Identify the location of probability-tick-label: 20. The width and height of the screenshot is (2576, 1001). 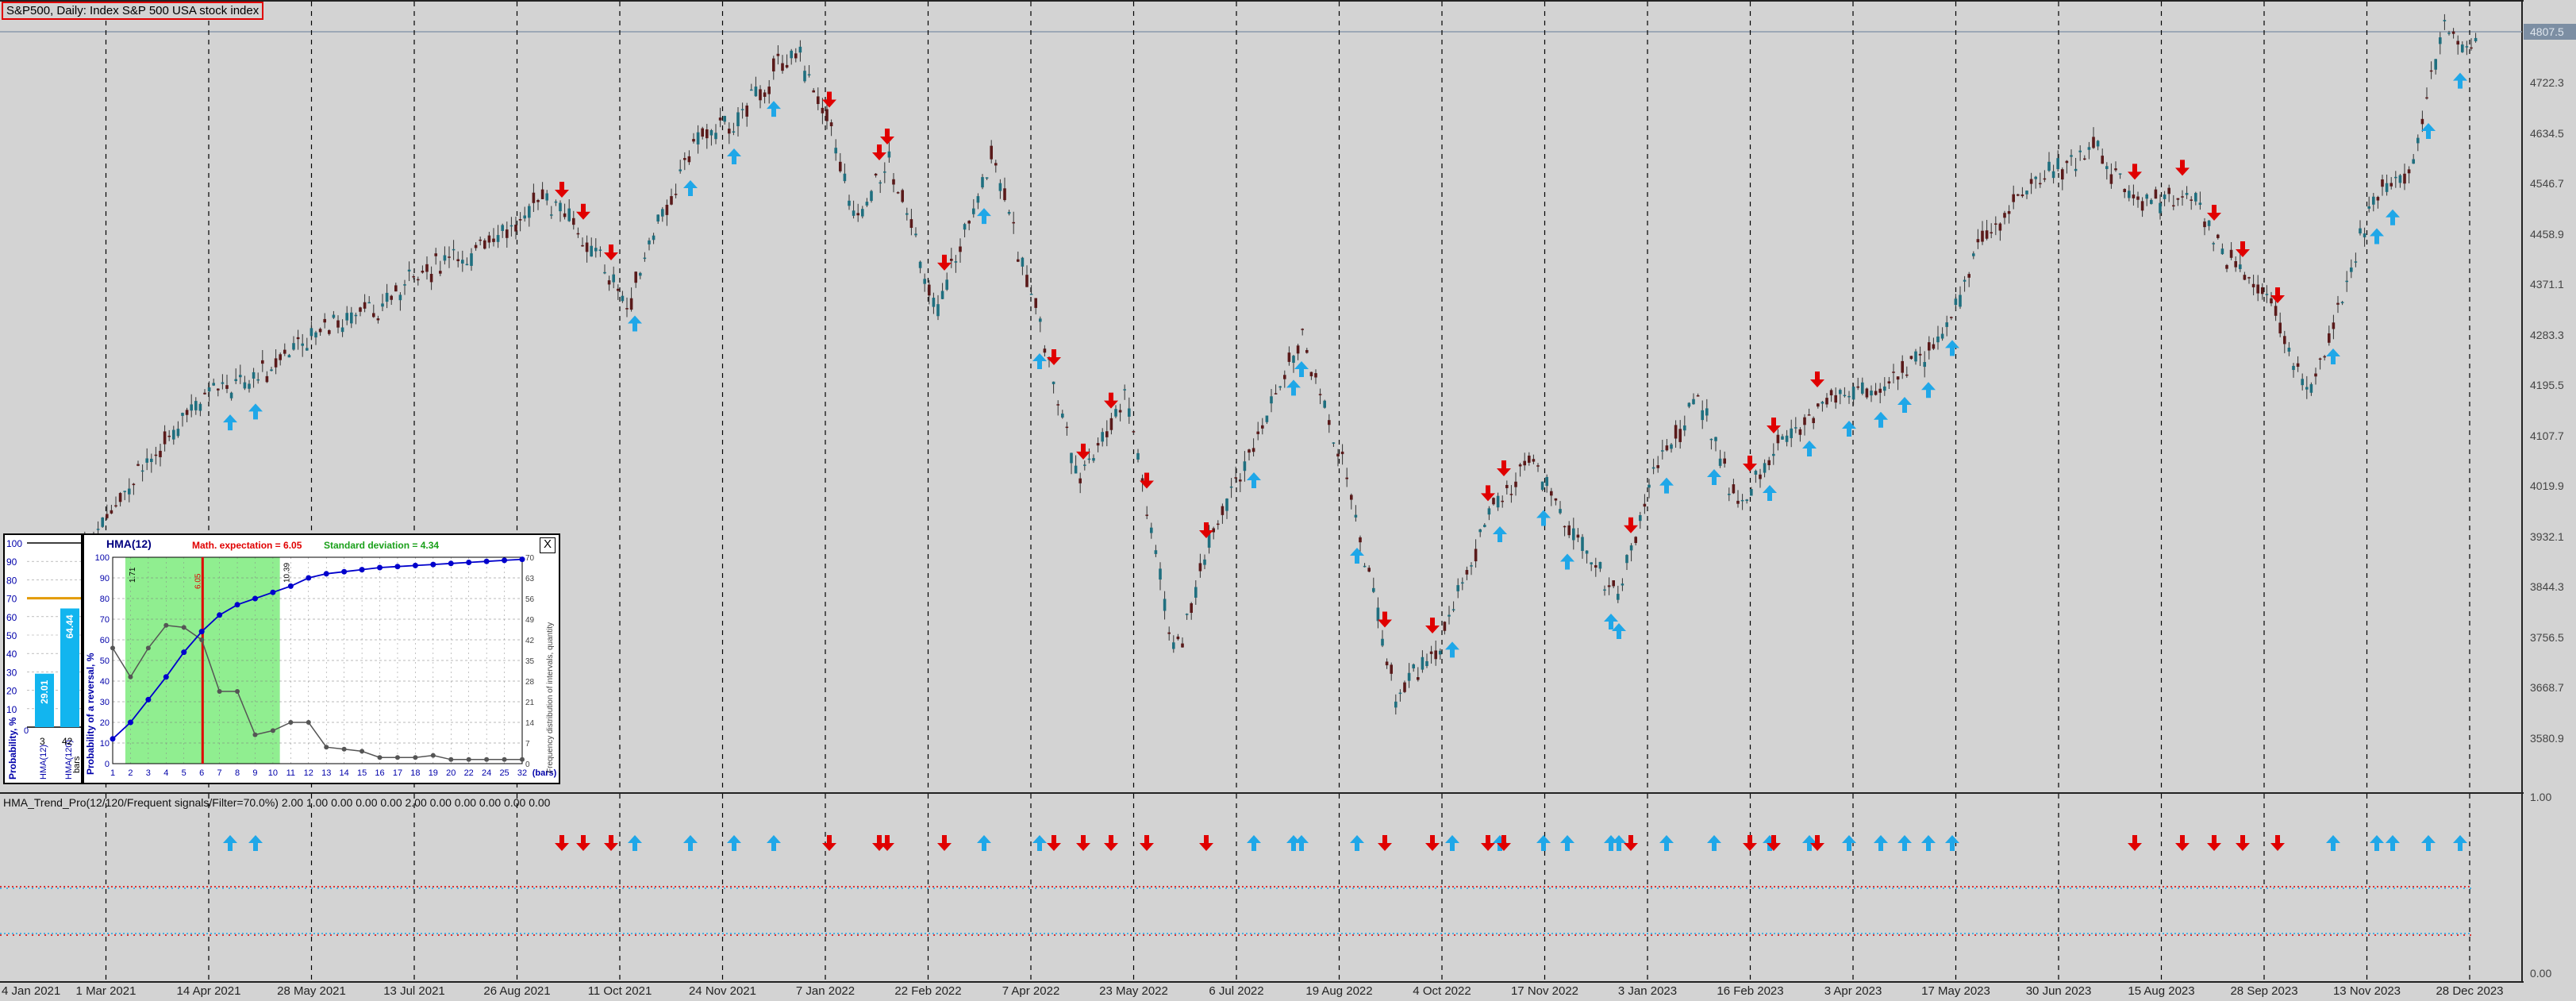
(11, 691).